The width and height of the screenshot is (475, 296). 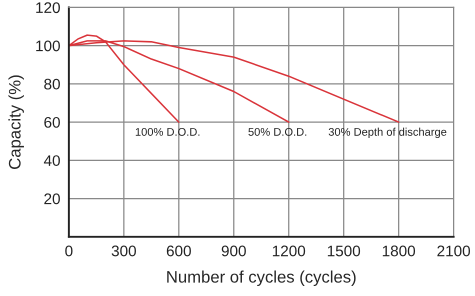 What do you see at coordinates (234, 251) in the screenshot?
I see `x-tick-label: 900` at bounding box center [234, 251].